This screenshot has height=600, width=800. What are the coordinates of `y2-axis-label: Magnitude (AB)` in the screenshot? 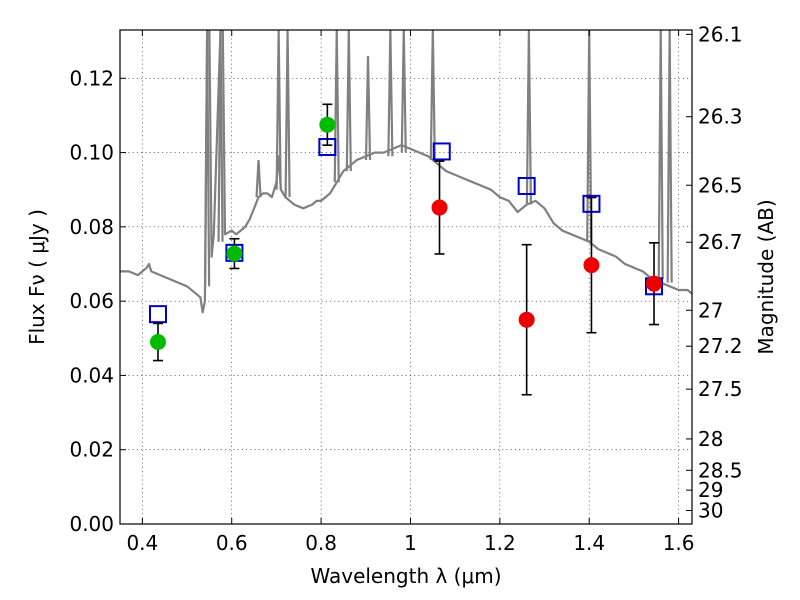 It's located at (766, 276).